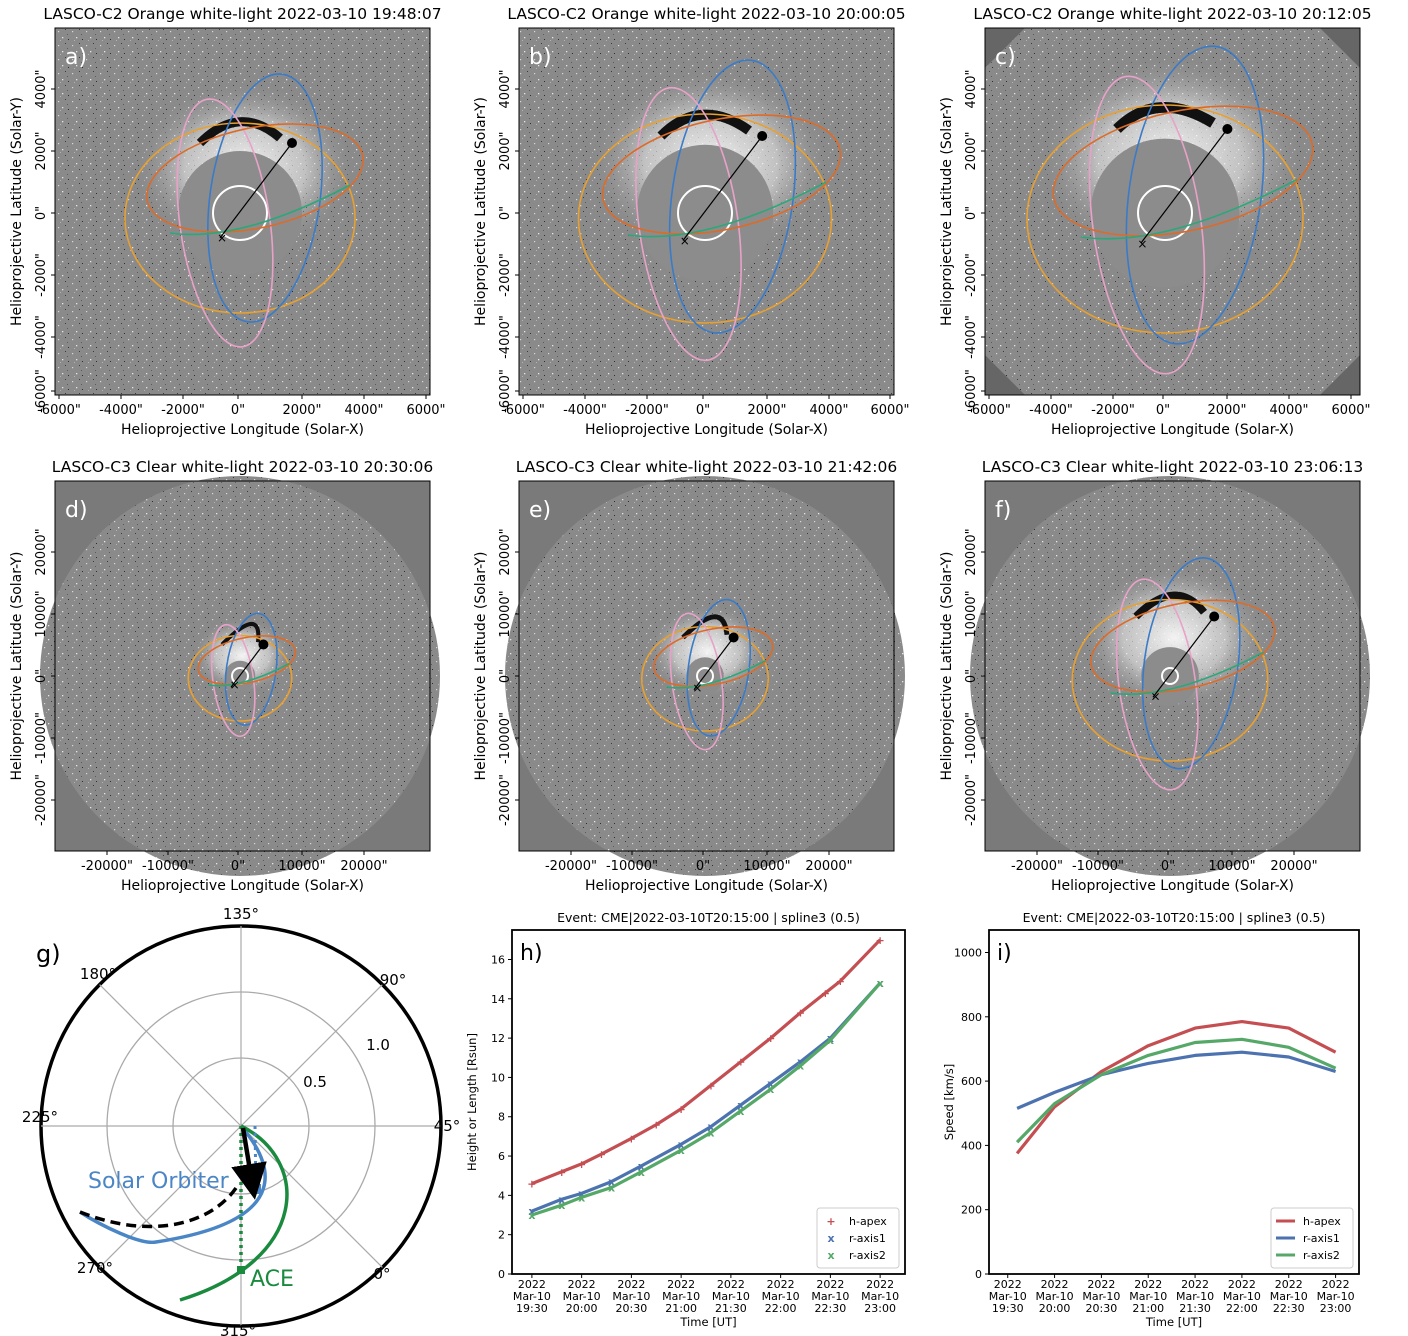 Image resolution: width=1408 pixels, height=1336 pixels. I want to click on panel-letter: c), so click(1005, 57).